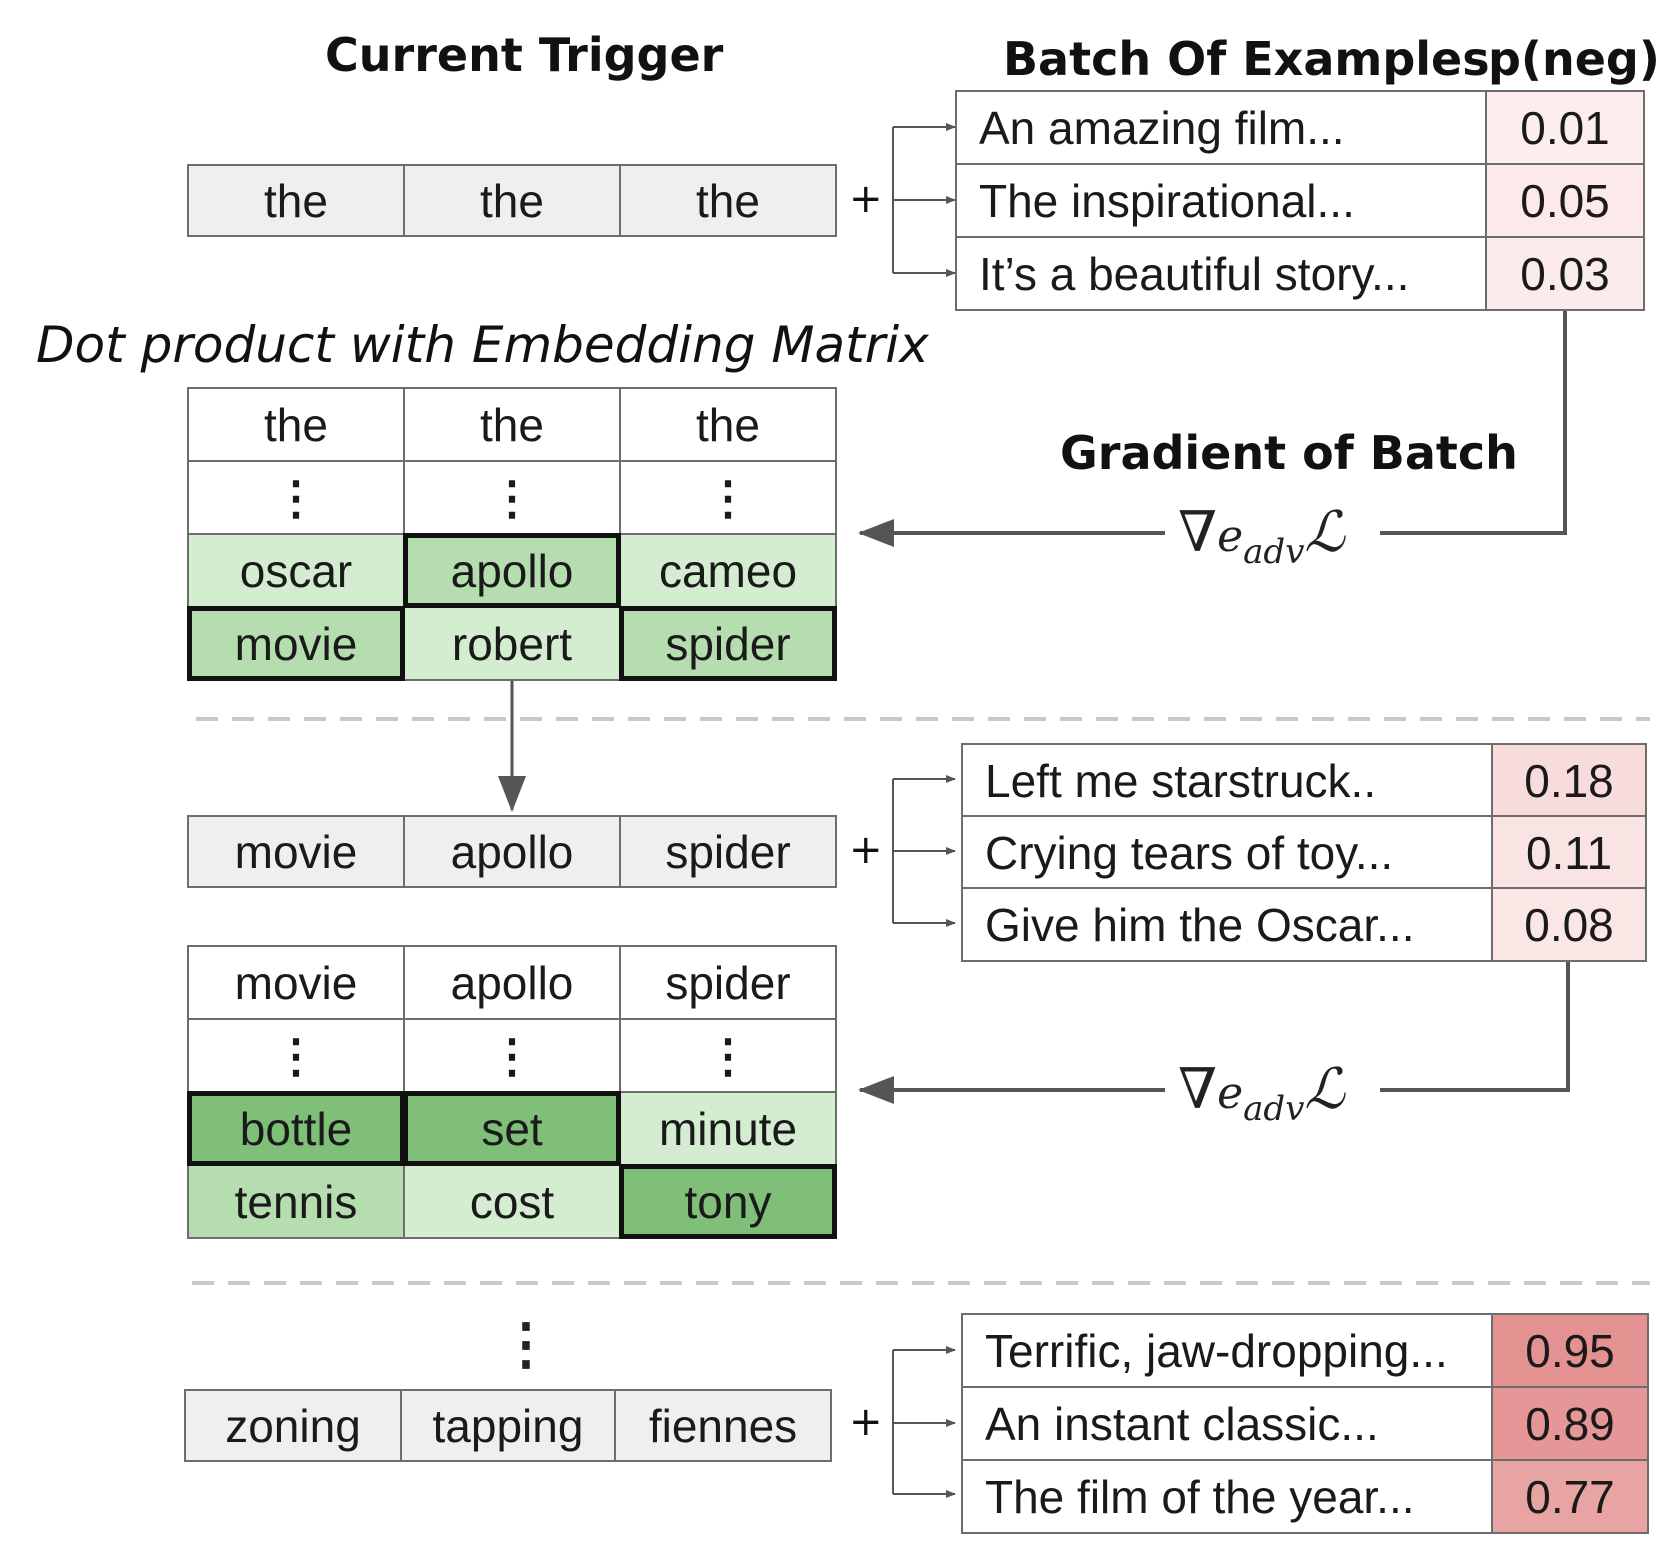 This screenshot has width=1678, height=1554. What do you see at coordinates (512, 570) in the screenshot?
I see `candidate-token-selected: apollo` at bounding box center [512, 570].